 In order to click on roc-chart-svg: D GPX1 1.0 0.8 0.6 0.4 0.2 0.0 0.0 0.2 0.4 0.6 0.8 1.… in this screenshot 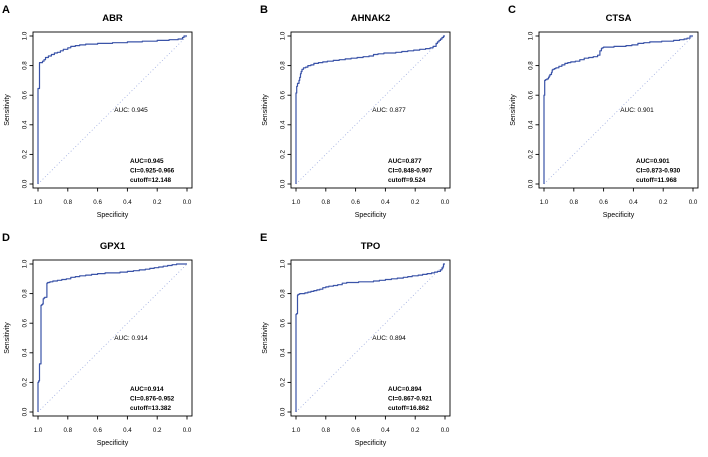, I will do `click(97, 339)`.